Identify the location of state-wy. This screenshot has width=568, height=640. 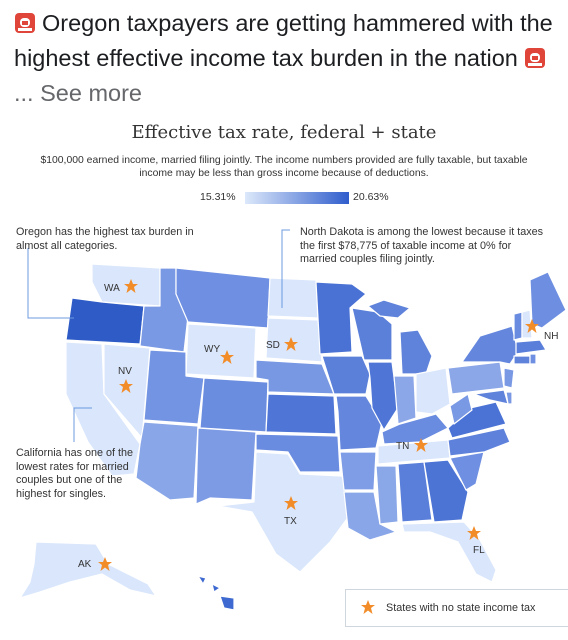
(221, 351).